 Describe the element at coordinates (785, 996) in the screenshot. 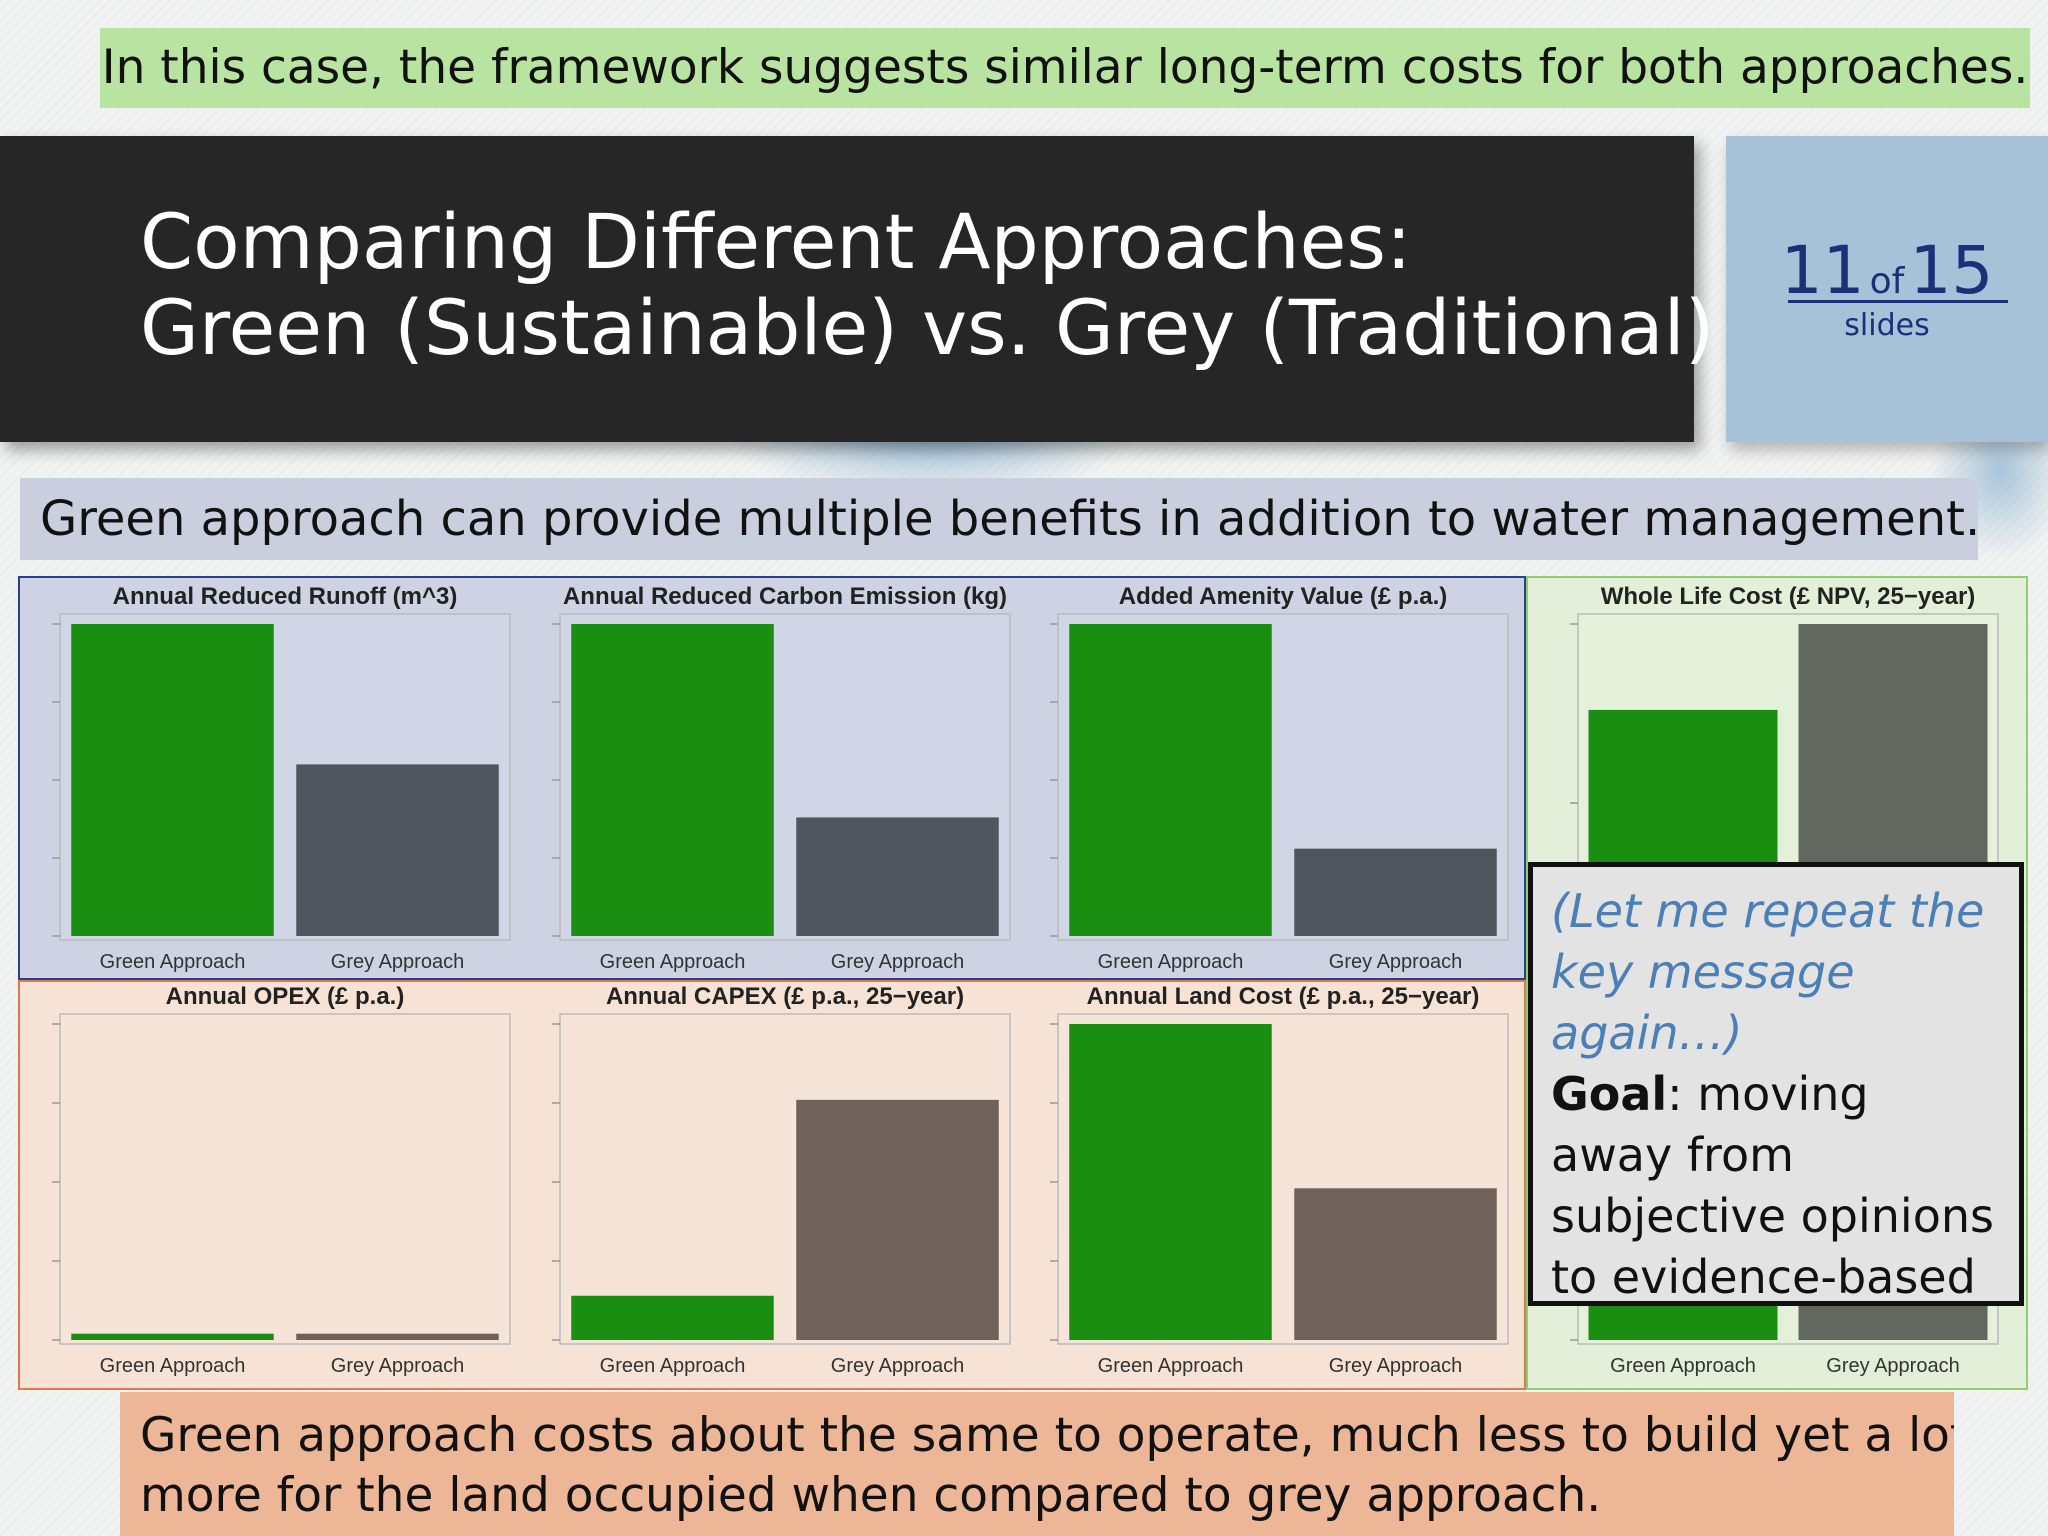

I see `chart-title: Annual CAPEX (£ p.a., 25−year)` at that location.